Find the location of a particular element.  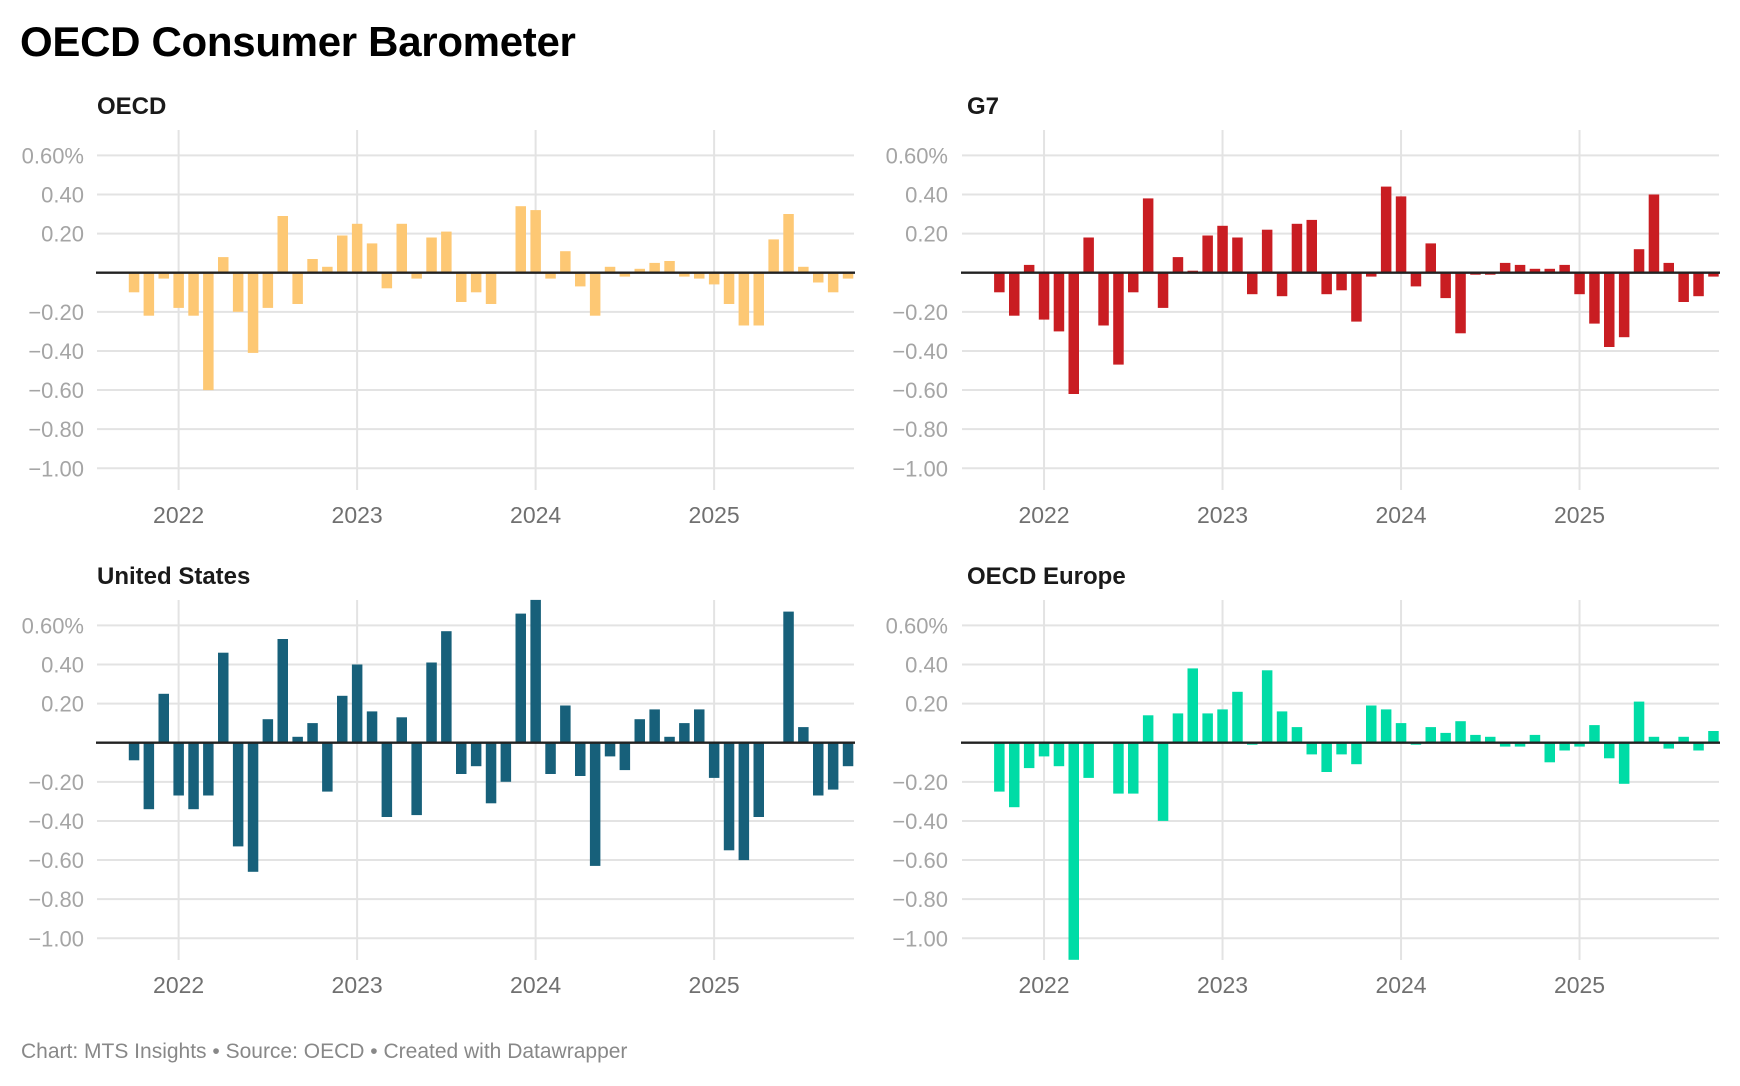

bar: 2023-04: 0.25 is located at coordinates (401, 248).